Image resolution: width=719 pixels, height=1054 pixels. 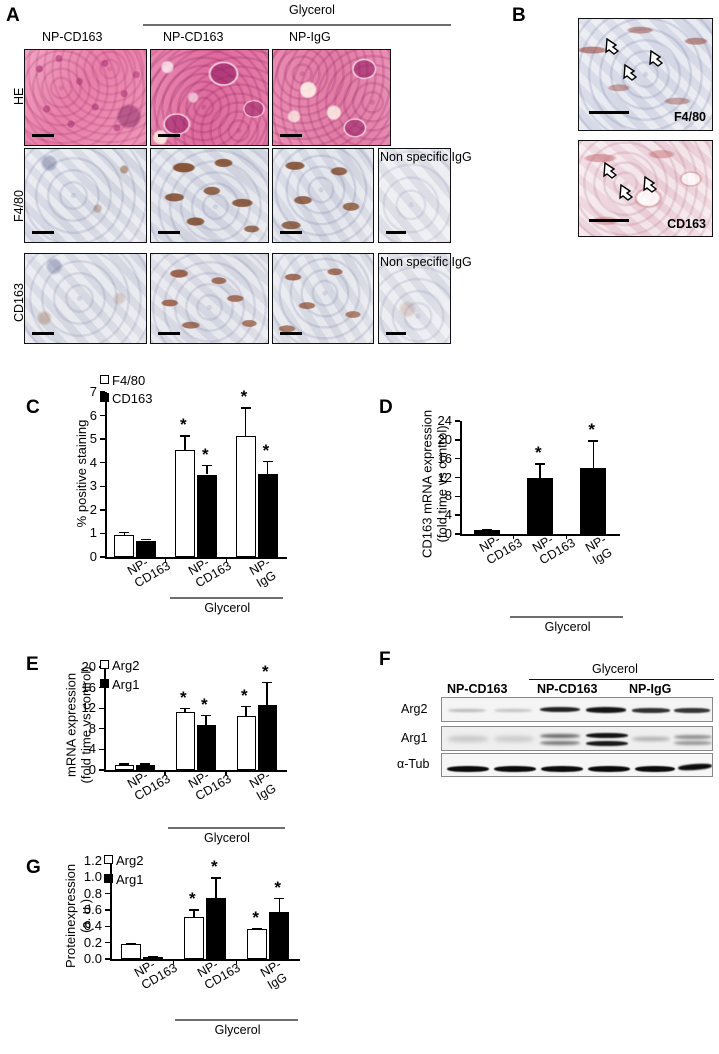 I want to click on panelB-label-f480: F4/80, so click(x=690, y=117).